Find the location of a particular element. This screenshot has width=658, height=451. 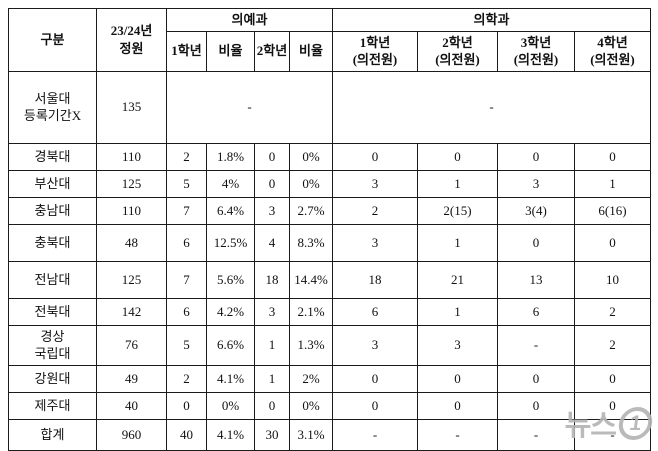

data-cell: 18 is located at coordinates (272, 279).